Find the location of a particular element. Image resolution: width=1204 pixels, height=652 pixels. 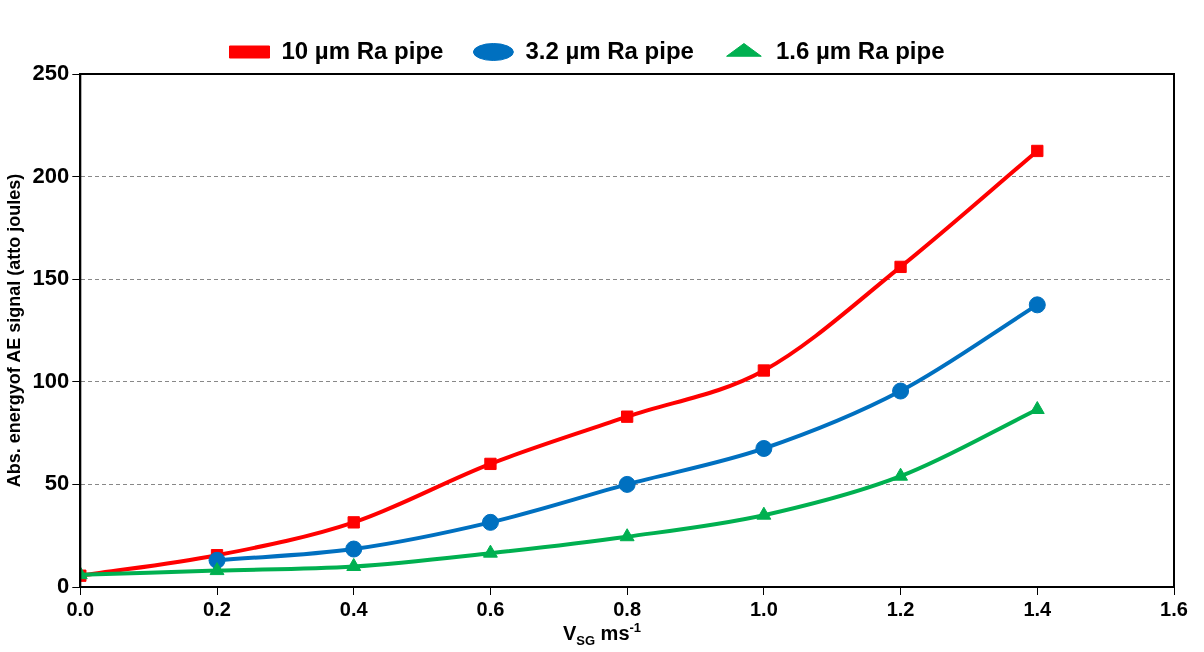

legend-label: 3.2 µm Ra pipe is located at coordinates (609, 50).